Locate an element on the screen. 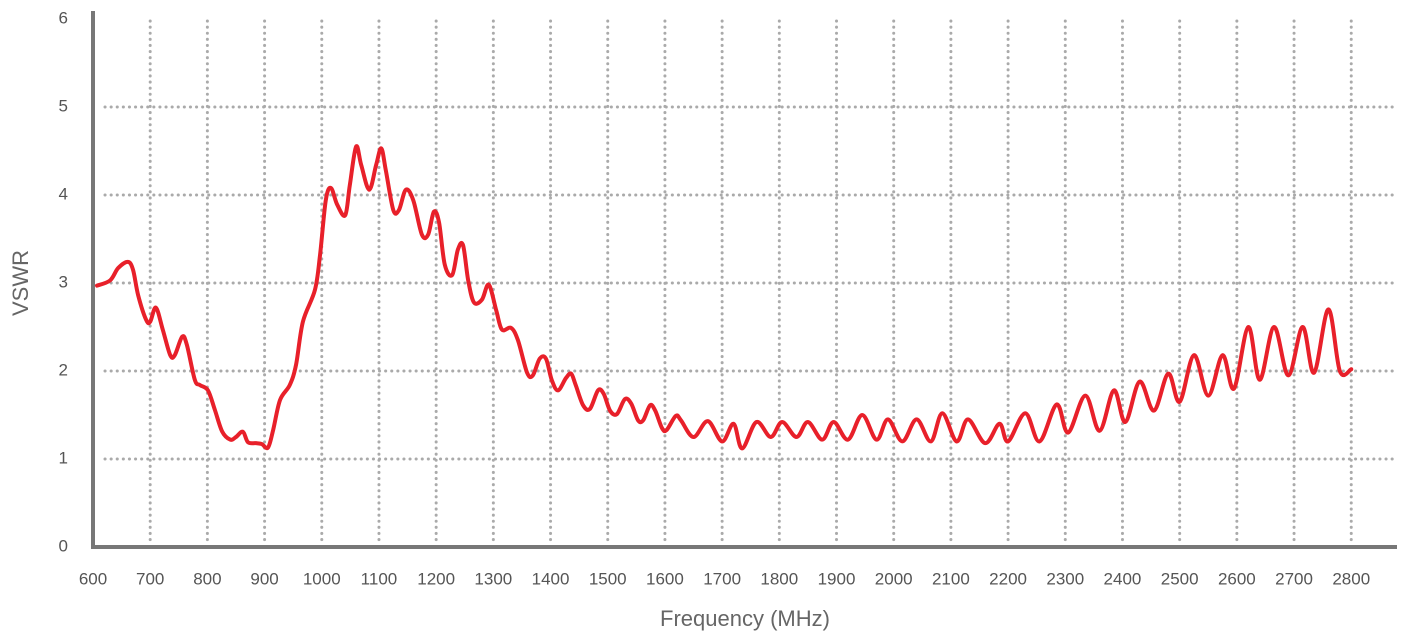 This screenshot has height=638, width=1408. x-tick-label: 2200 is located at coordinates (1008, 578).